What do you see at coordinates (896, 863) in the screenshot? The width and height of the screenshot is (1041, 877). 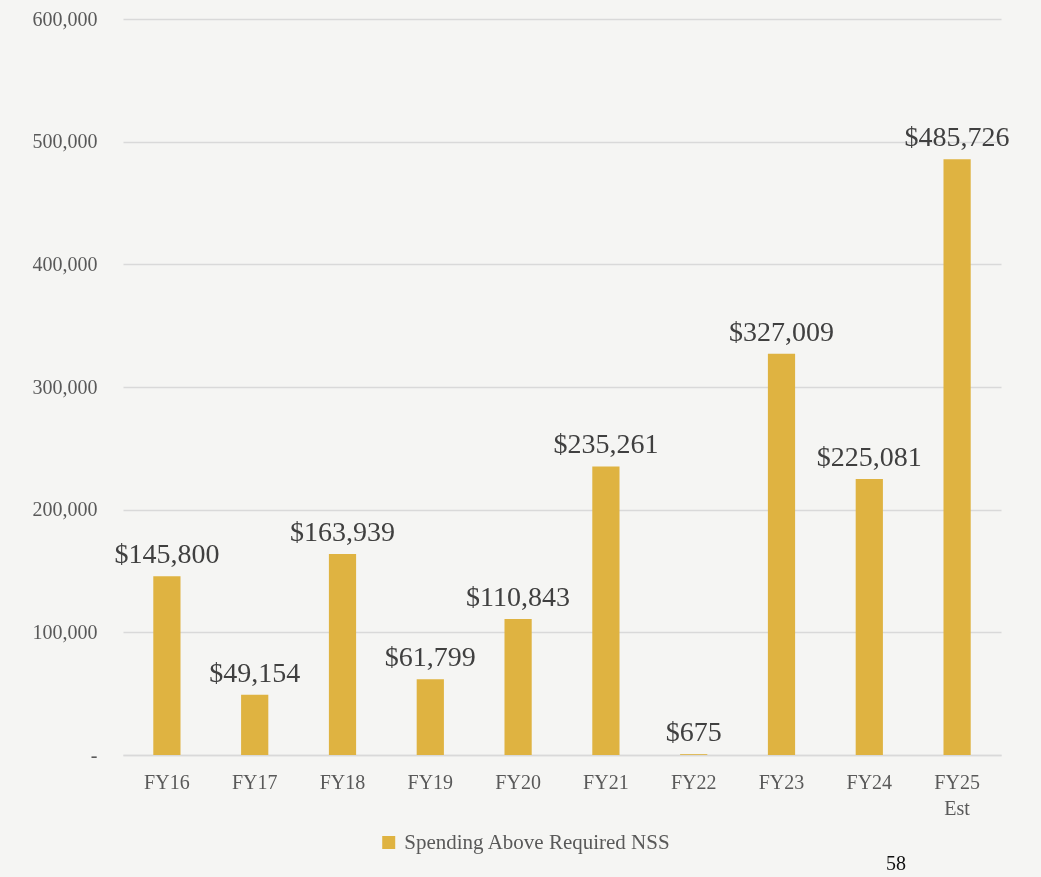 I see `text: 58` at bounding box center [896, 863].